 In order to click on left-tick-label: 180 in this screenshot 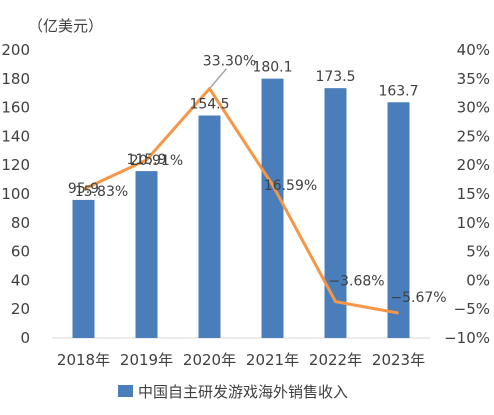, I will do `click(15, 79)`.